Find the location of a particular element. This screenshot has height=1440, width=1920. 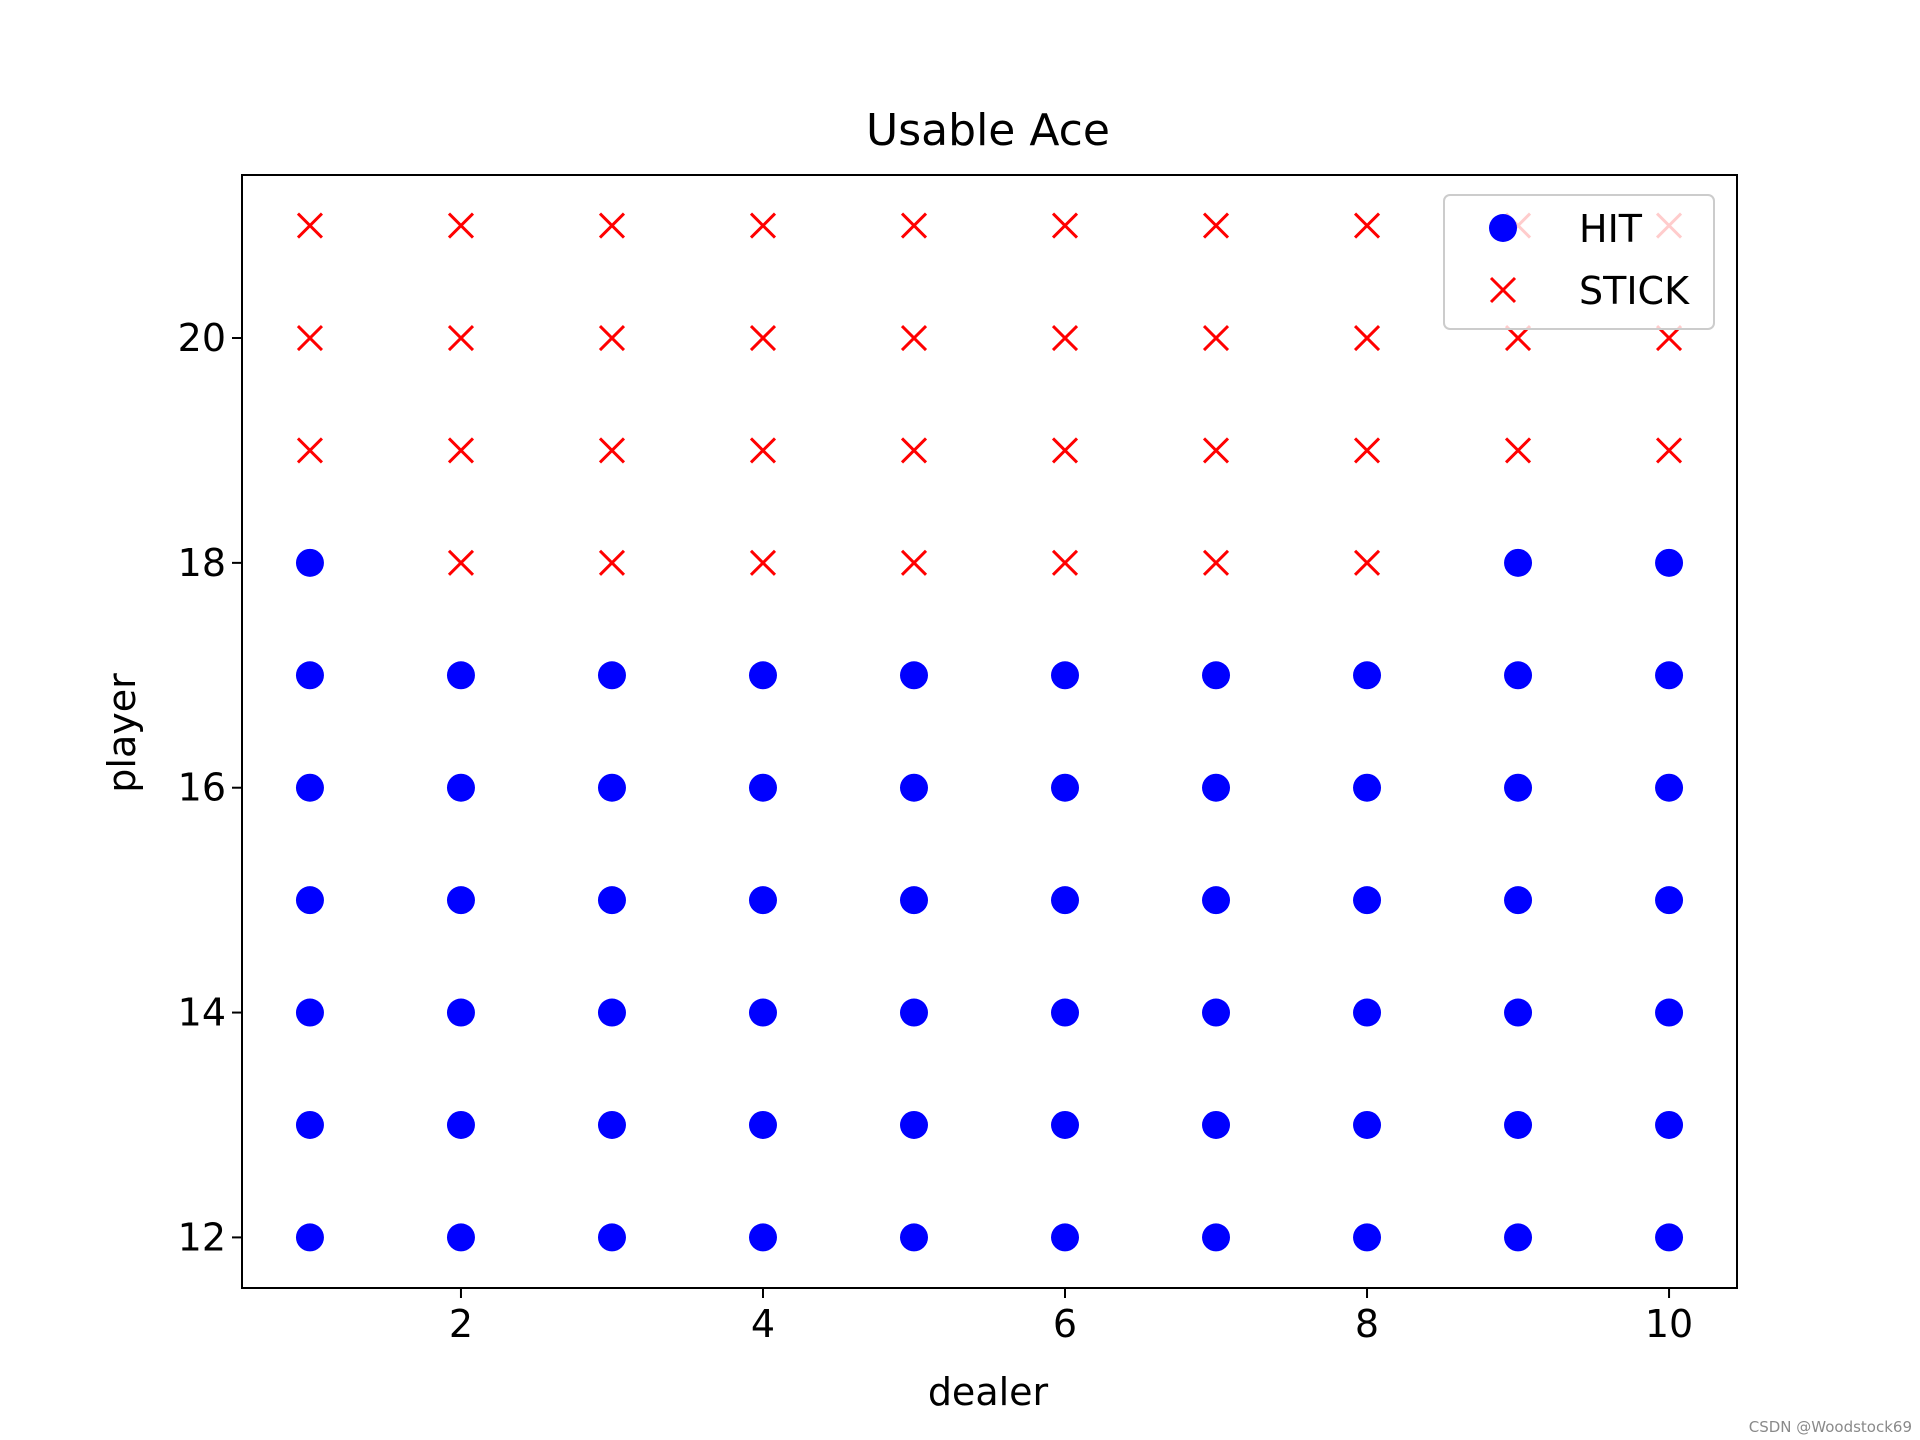

x-tick-label-4: 4 is located at coordinates (763, 1324).